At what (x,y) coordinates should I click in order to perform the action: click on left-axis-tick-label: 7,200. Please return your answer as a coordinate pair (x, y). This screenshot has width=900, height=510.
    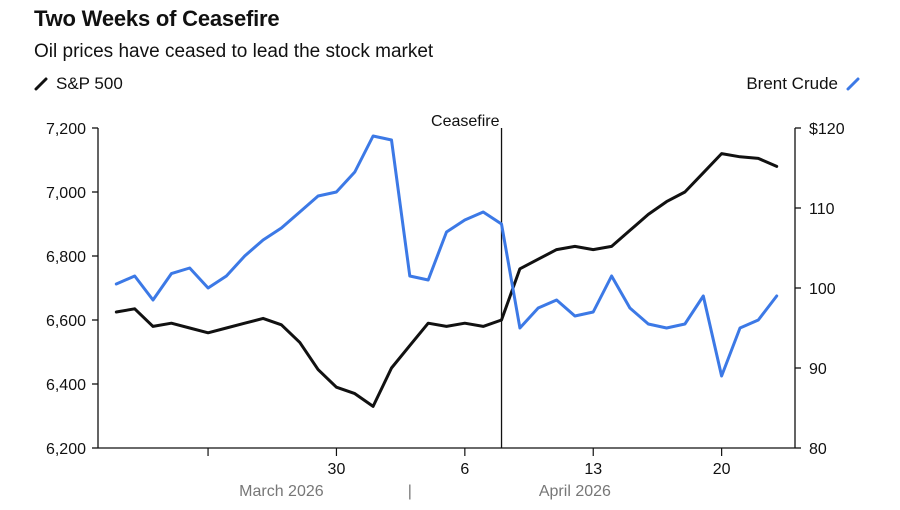
    Looking at the image, I should click on (66, 129).